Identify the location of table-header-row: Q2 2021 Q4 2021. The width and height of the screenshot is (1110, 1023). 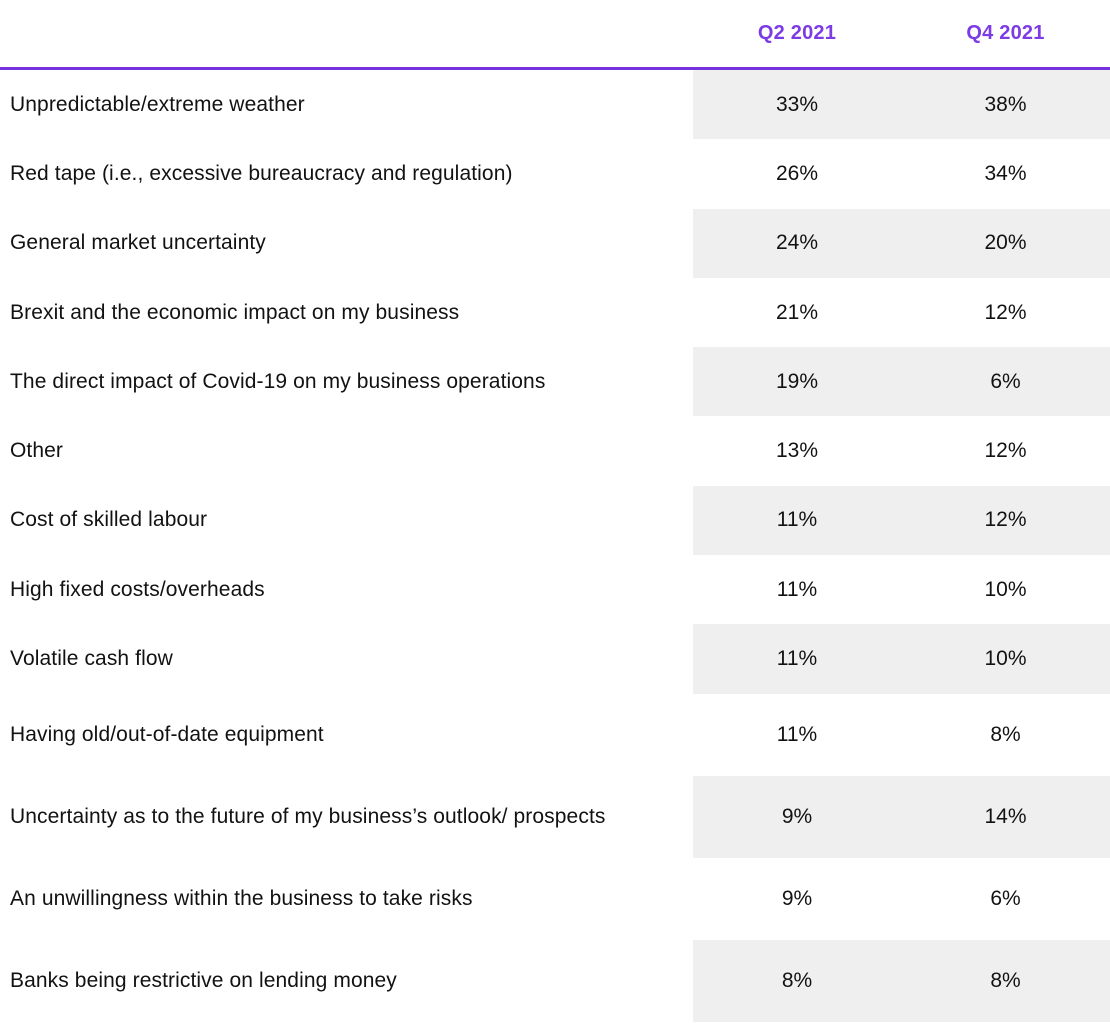
(555, 35).